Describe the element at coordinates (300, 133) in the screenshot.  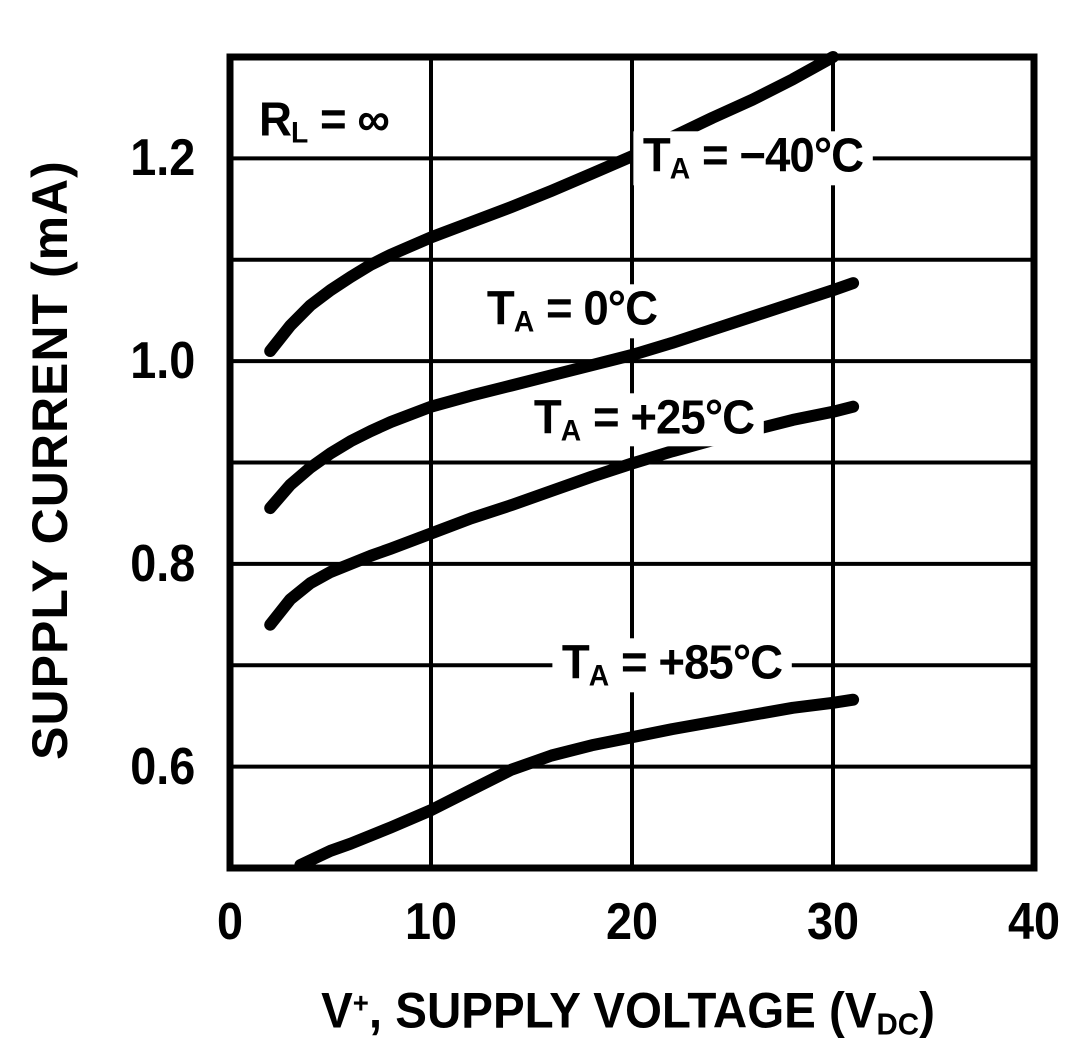
I see `annotation-subscript: L` at that location.